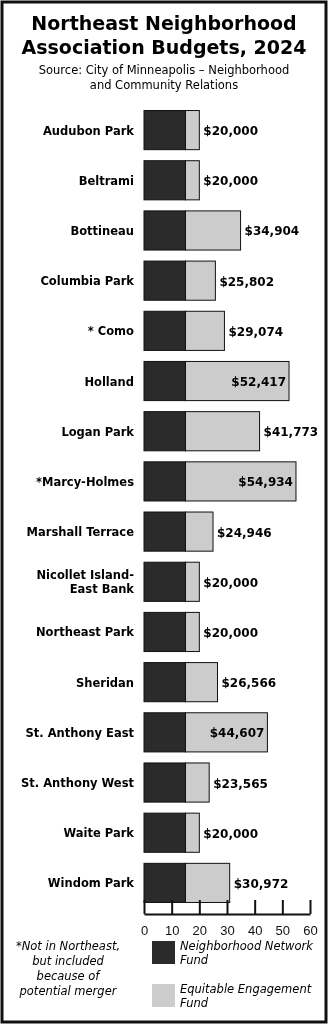  What do you see at coordinates (78, 783) in the screenshot?
I see `y-tick-label: St. Anthony West` at bounding box center [78, 783].